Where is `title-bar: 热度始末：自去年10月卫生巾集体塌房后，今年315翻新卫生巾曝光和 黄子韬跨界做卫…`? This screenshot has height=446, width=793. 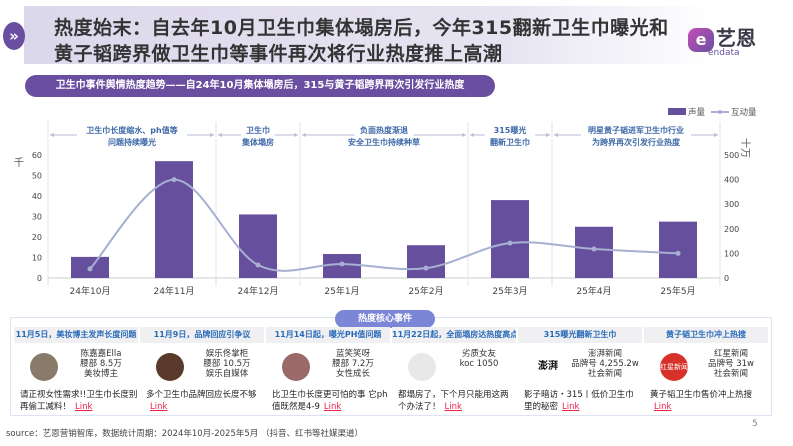
title-bar: 热度始末：自去年10月卫生巾集体塌房后，今年315翻新卫生巾曝光和 黄子韬跨界做卫… is located at coordinates (369, 35).